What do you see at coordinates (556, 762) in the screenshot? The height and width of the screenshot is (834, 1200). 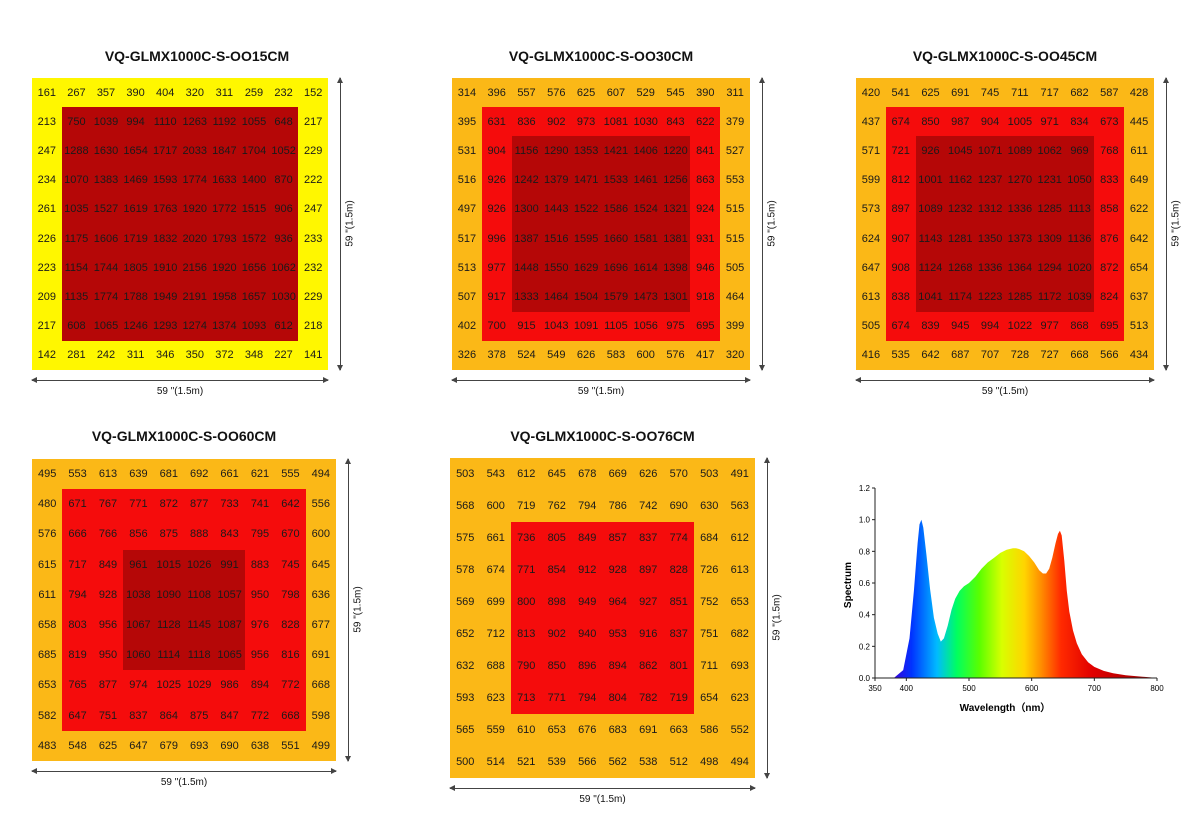 I see `heatmap-cell: 539` at bounding box center [556, 762].